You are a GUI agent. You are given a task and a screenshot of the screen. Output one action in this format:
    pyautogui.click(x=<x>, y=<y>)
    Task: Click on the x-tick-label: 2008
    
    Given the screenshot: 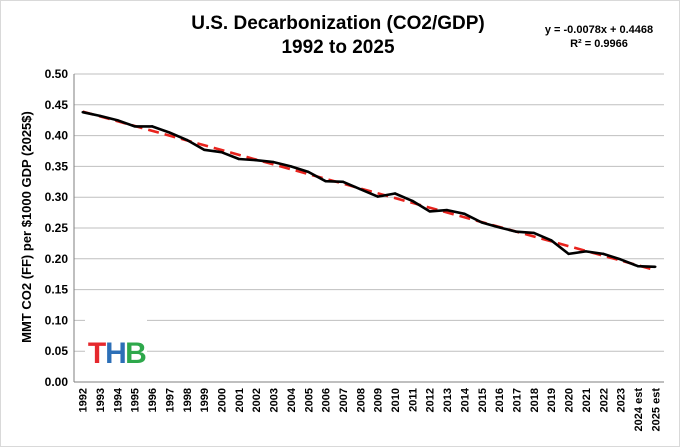 What is the action you would take?
    pyautogui.click(x=361, y=400)
    